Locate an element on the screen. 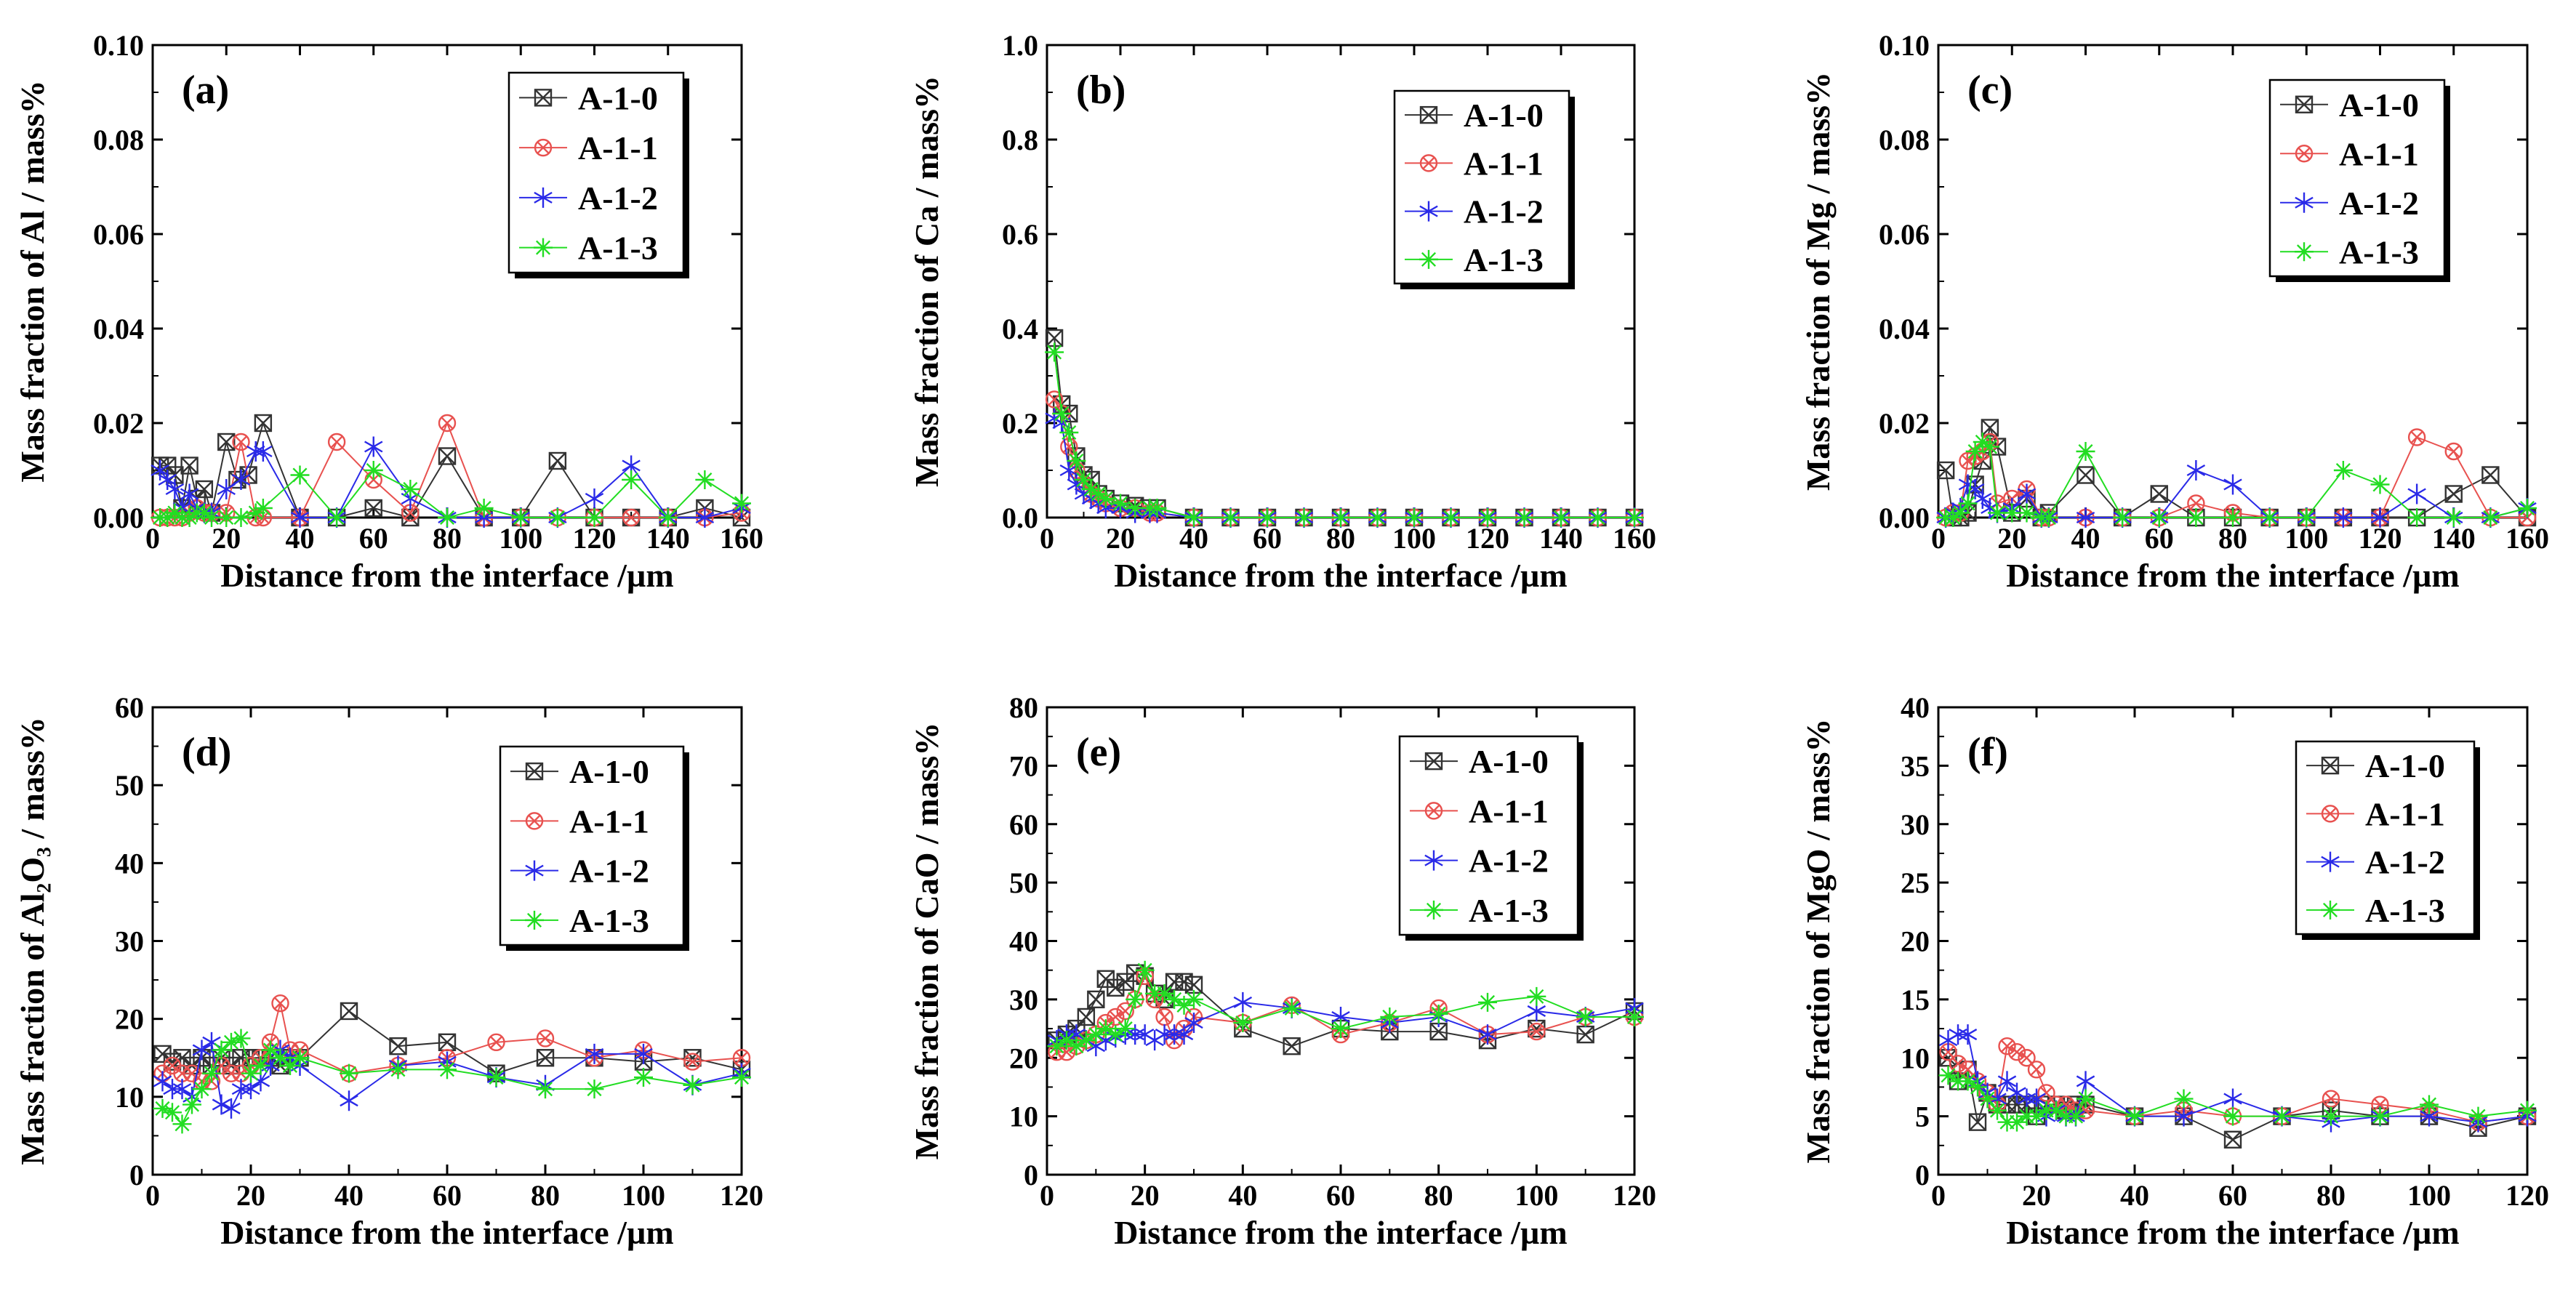 The height and width of the screenshot is (1291, 2576). y-tick-label: 25 is located at coordinates (1916, 883).